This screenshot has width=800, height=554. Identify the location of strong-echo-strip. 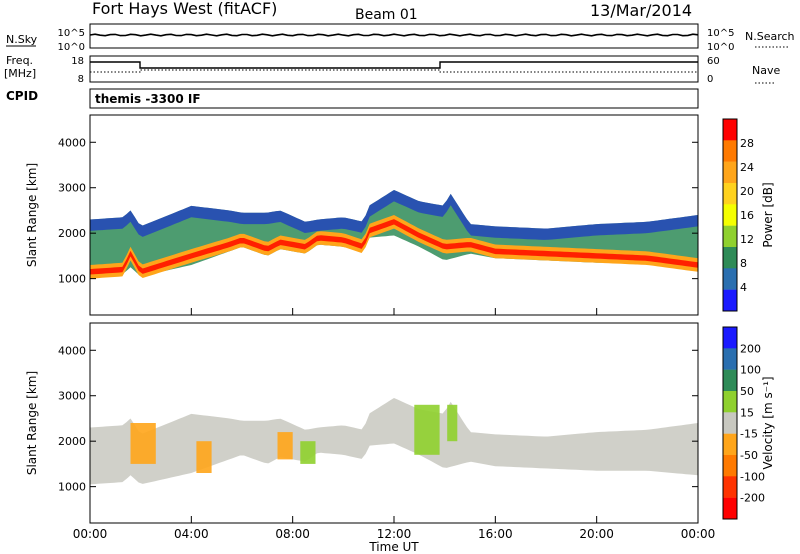
(394, 247).